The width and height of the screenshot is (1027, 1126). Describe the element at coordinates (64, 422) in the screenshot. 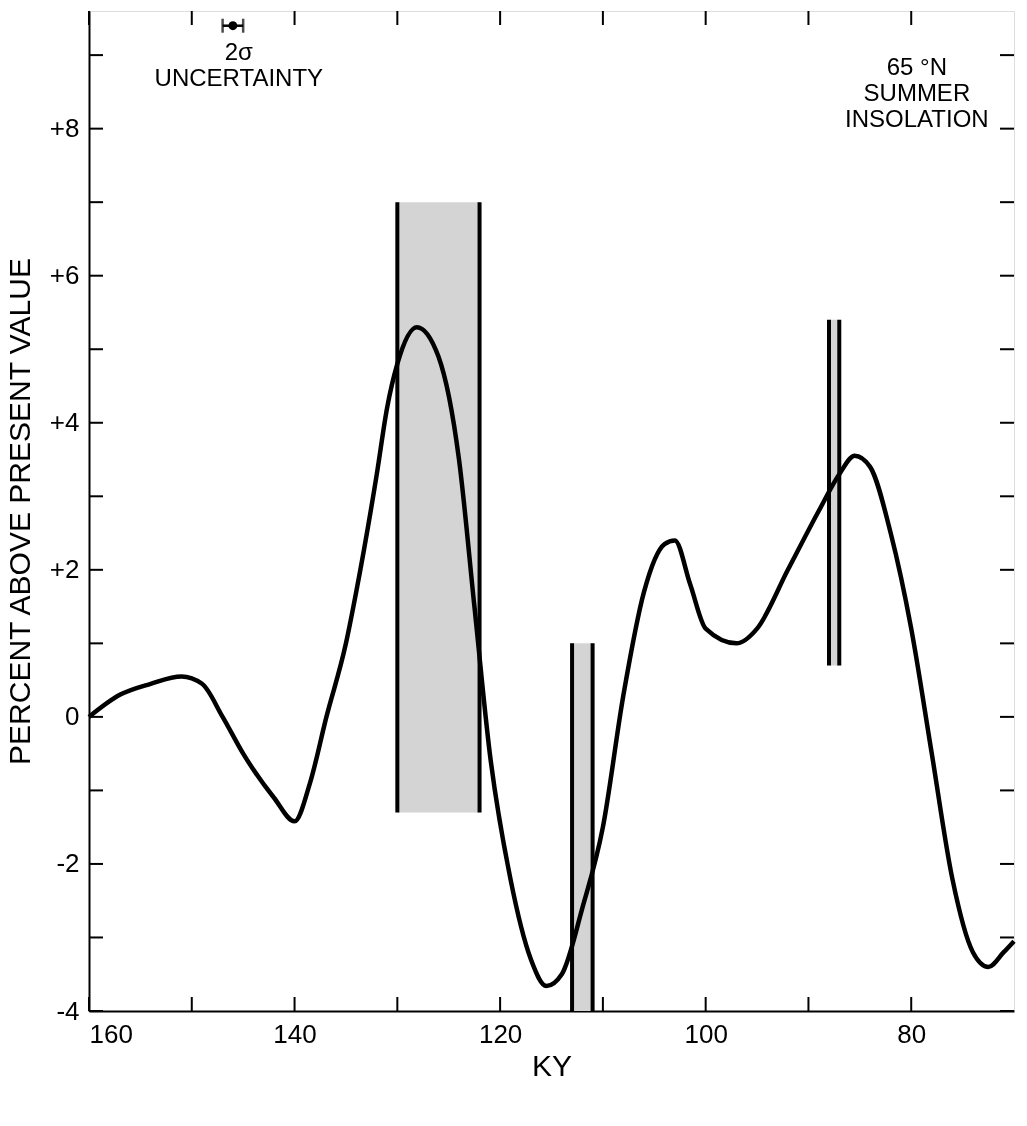

I see `y-tick-label: +4` at that location.